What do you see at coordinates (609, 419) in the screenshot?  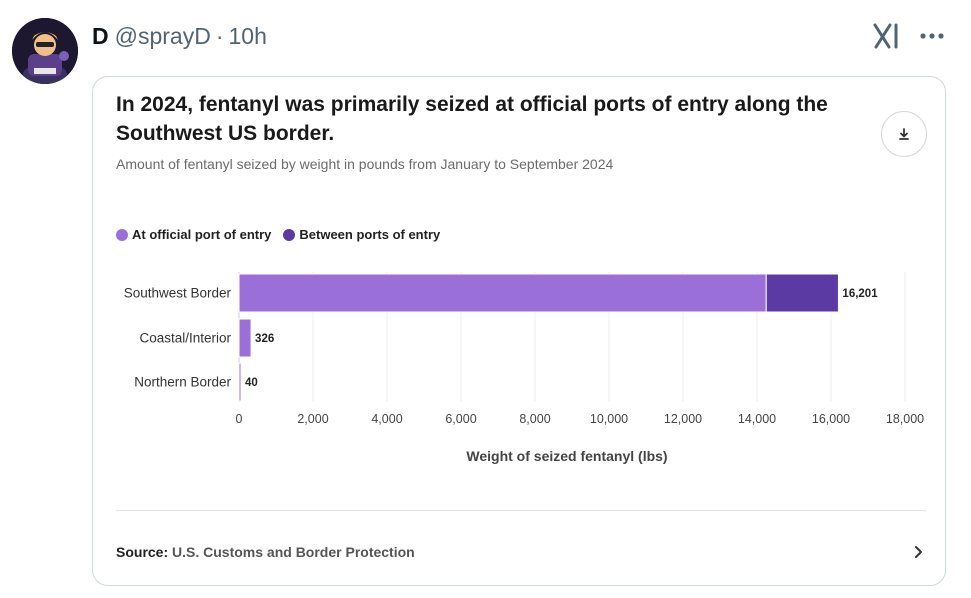 I see `x-tick-label: 10,000` at bounding box center [609, 419].